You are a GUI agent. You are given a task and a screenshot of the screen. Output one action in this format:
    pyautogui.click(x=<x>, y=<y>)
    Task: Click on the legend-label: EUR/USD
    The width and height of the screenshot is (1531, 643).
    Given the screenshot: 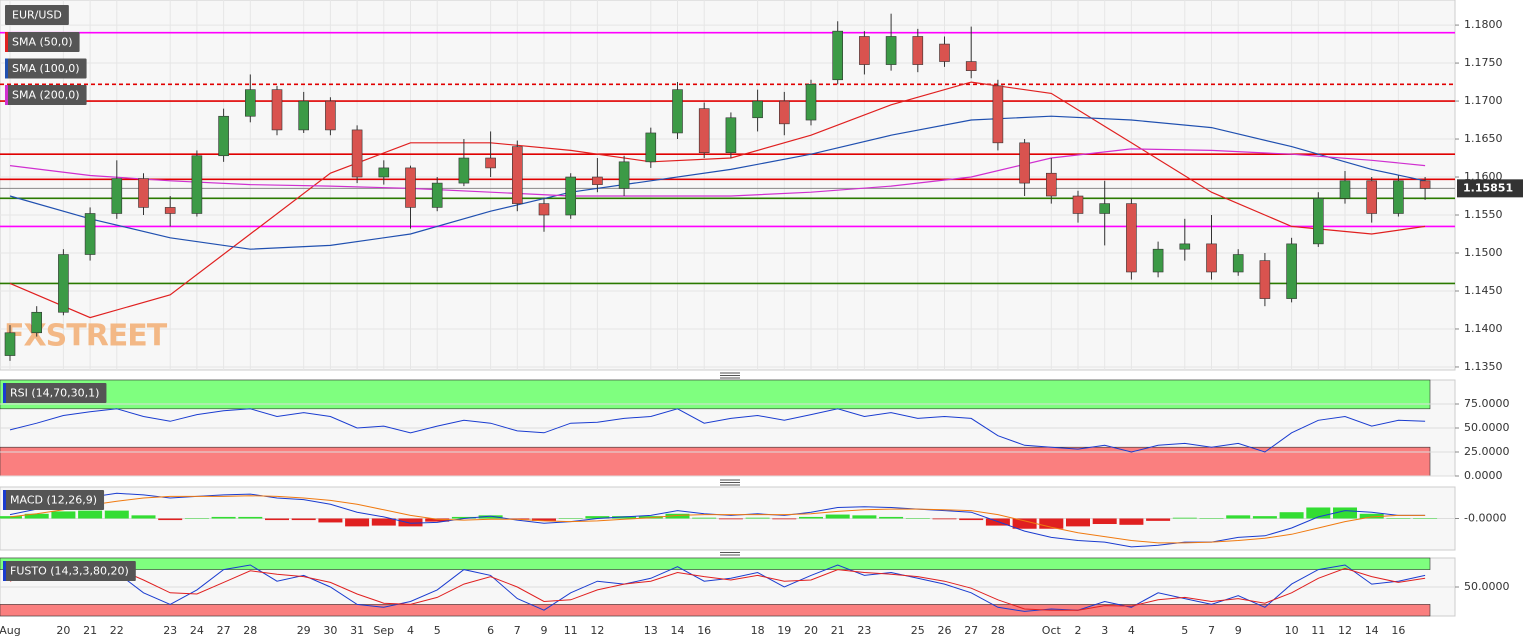 What is the action you would take?
    pyautogui.click(x=37, y=15)
    